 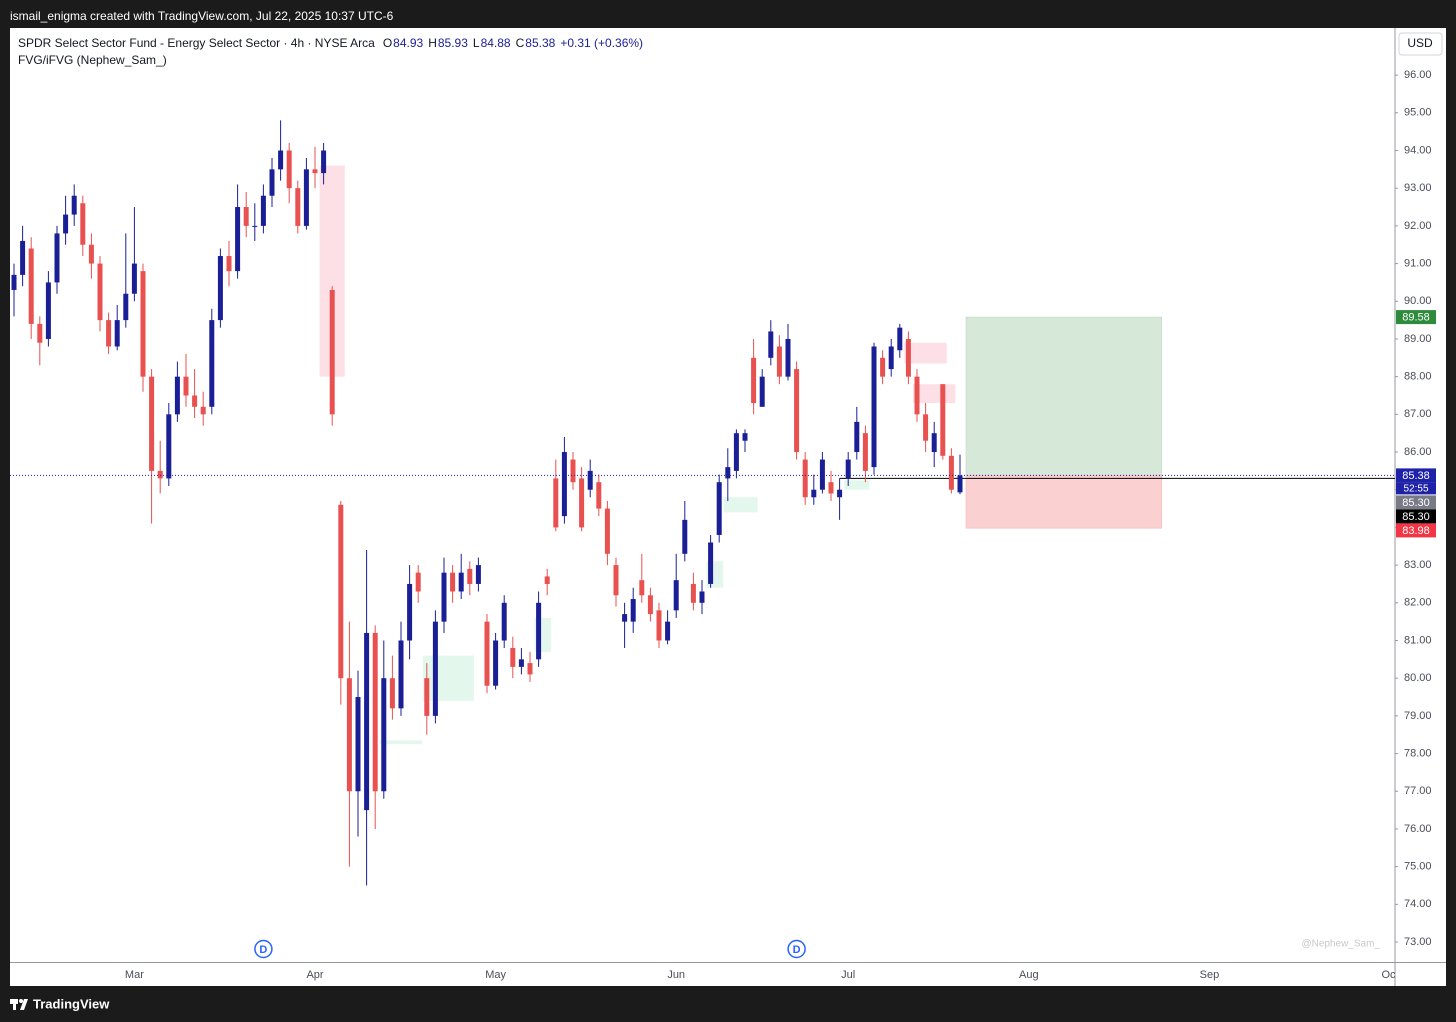 What do you see at coordinates (1418, 716) in the screenshot?
I see `y-tick-label: 79.00` at bounding box center [1418, 716].